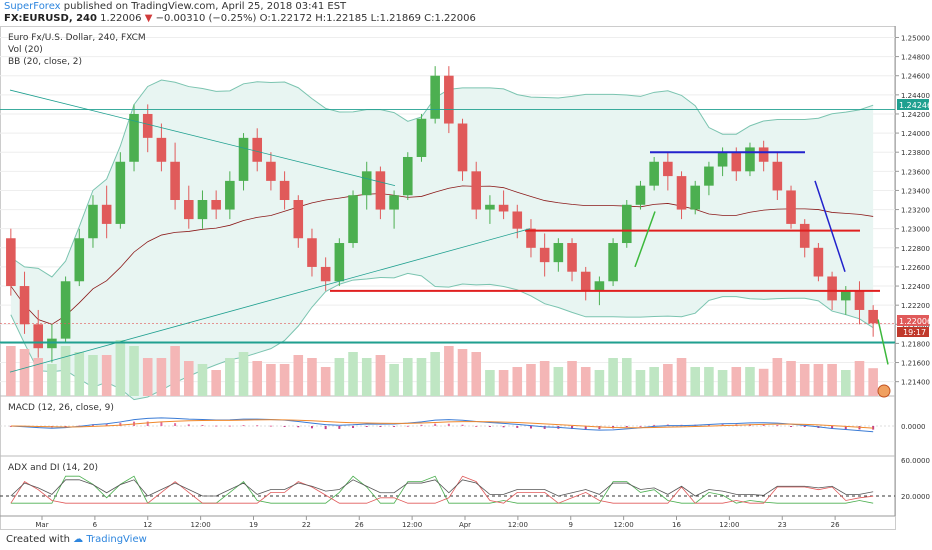  What do you see at coordinates (61, 408) in the screenshot?
I see `macd-label: MACD (12, 26, close, 9)` at bounding box center [61, 408].